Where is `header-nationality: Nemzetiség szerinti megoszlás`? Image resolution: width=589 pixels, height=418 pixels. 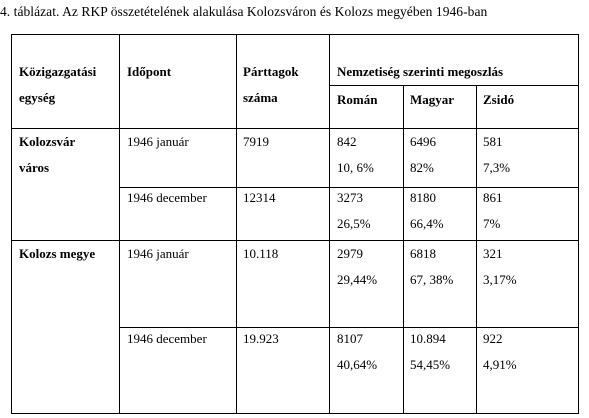
header-nationality: Nemzetiség szerinti megoszlás is located at coordinates (420, 71).